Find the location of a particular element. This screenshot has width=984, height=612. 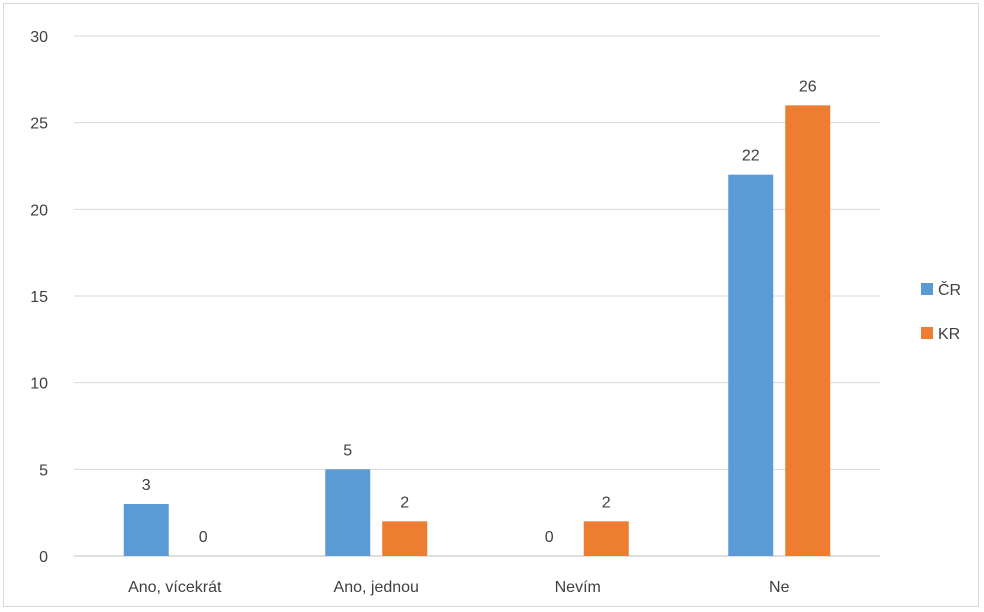

bar-ČR-1 is located at coordinates (348, 512).